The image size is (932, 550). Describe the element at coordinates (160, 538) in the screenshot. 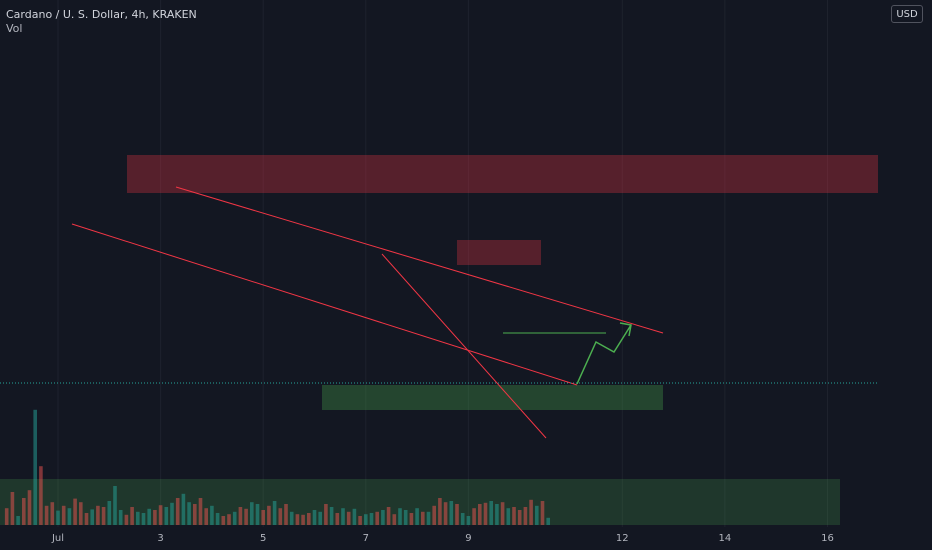

I see `time-tick-label: 3` at that location.